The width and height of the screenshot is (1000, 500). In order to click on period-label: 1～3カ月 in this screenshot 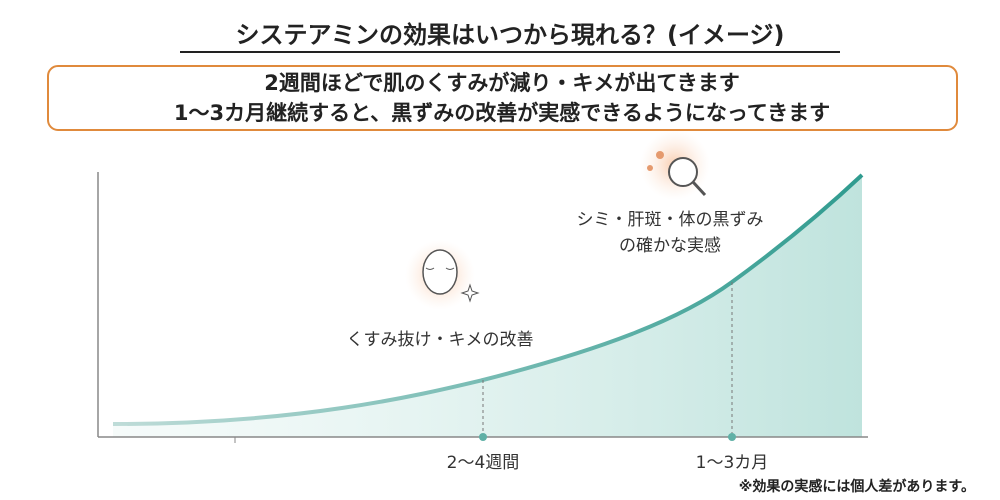, I will do `click(732, 463)`.